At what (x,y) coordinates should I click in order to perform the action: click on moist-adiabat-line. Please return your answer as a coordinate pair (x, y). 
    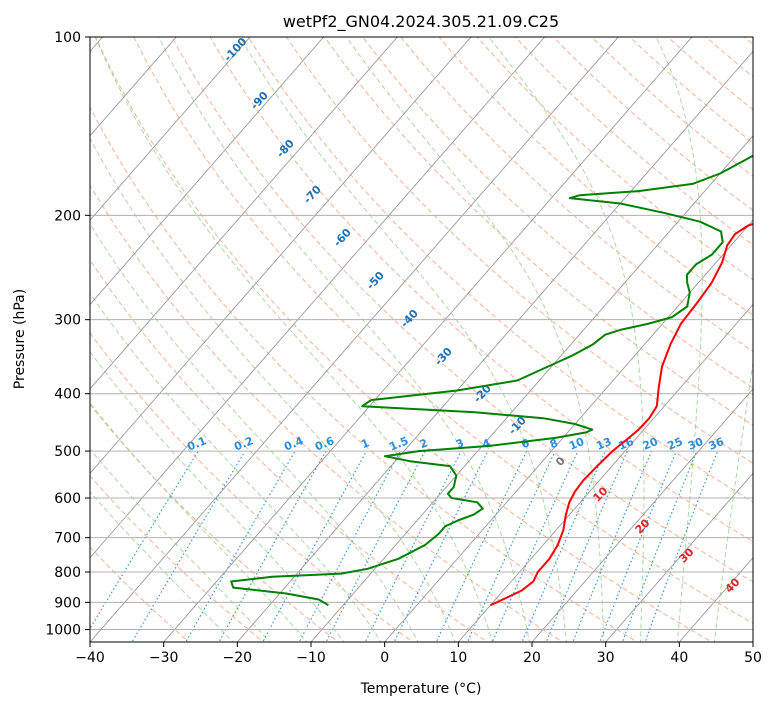
    Looking at the image, I should click on (217, 496).